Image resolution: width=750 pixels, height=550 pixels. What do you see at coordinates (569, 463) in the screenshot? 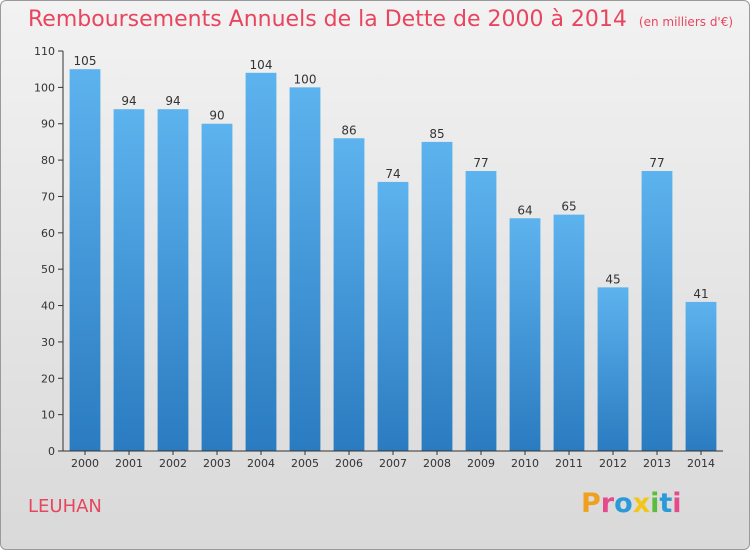
I see `x-tick-label: 2011` at bounding box center [569, 463].